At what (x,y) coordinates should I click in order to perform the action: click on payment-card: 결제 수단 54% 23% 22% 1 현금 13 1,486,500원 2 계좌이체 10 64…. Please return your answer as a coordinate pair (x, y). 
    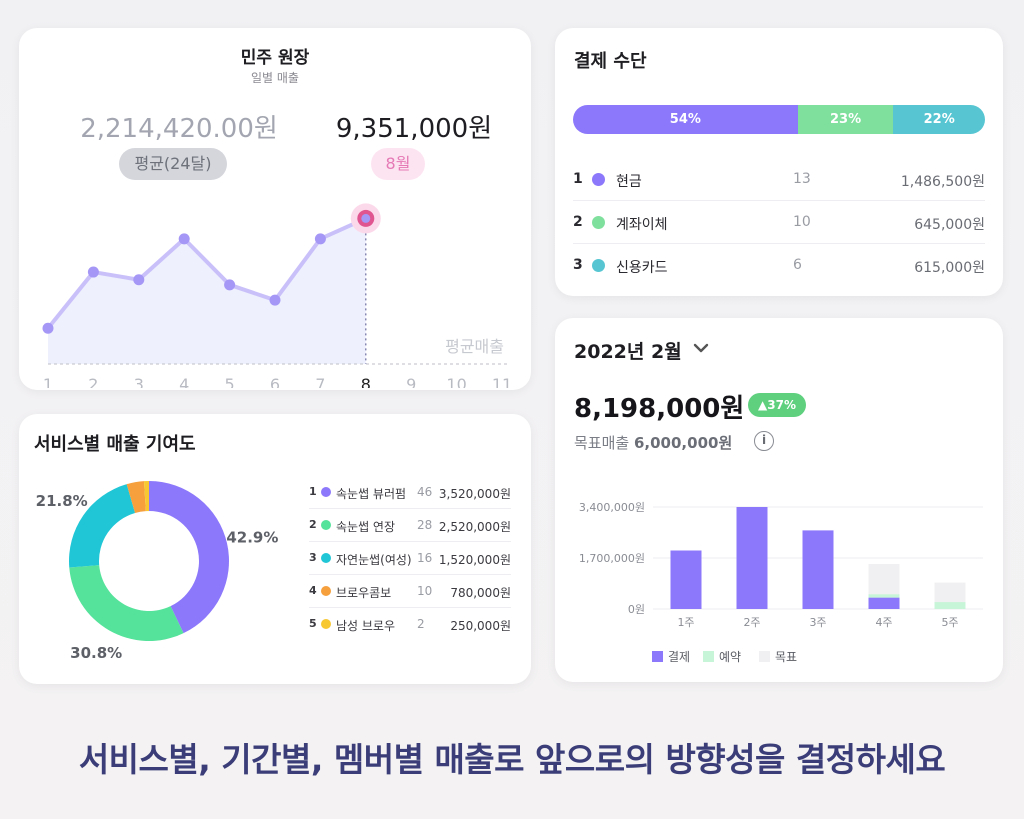
    Looking at the image, I should click on (779, 162).